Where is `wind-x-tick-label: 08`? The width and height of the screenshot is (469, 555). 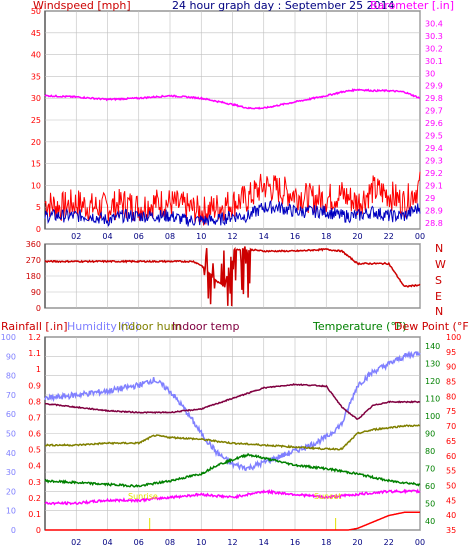 wind-x-tick-label: 08 is located at coordinates (170, 236).